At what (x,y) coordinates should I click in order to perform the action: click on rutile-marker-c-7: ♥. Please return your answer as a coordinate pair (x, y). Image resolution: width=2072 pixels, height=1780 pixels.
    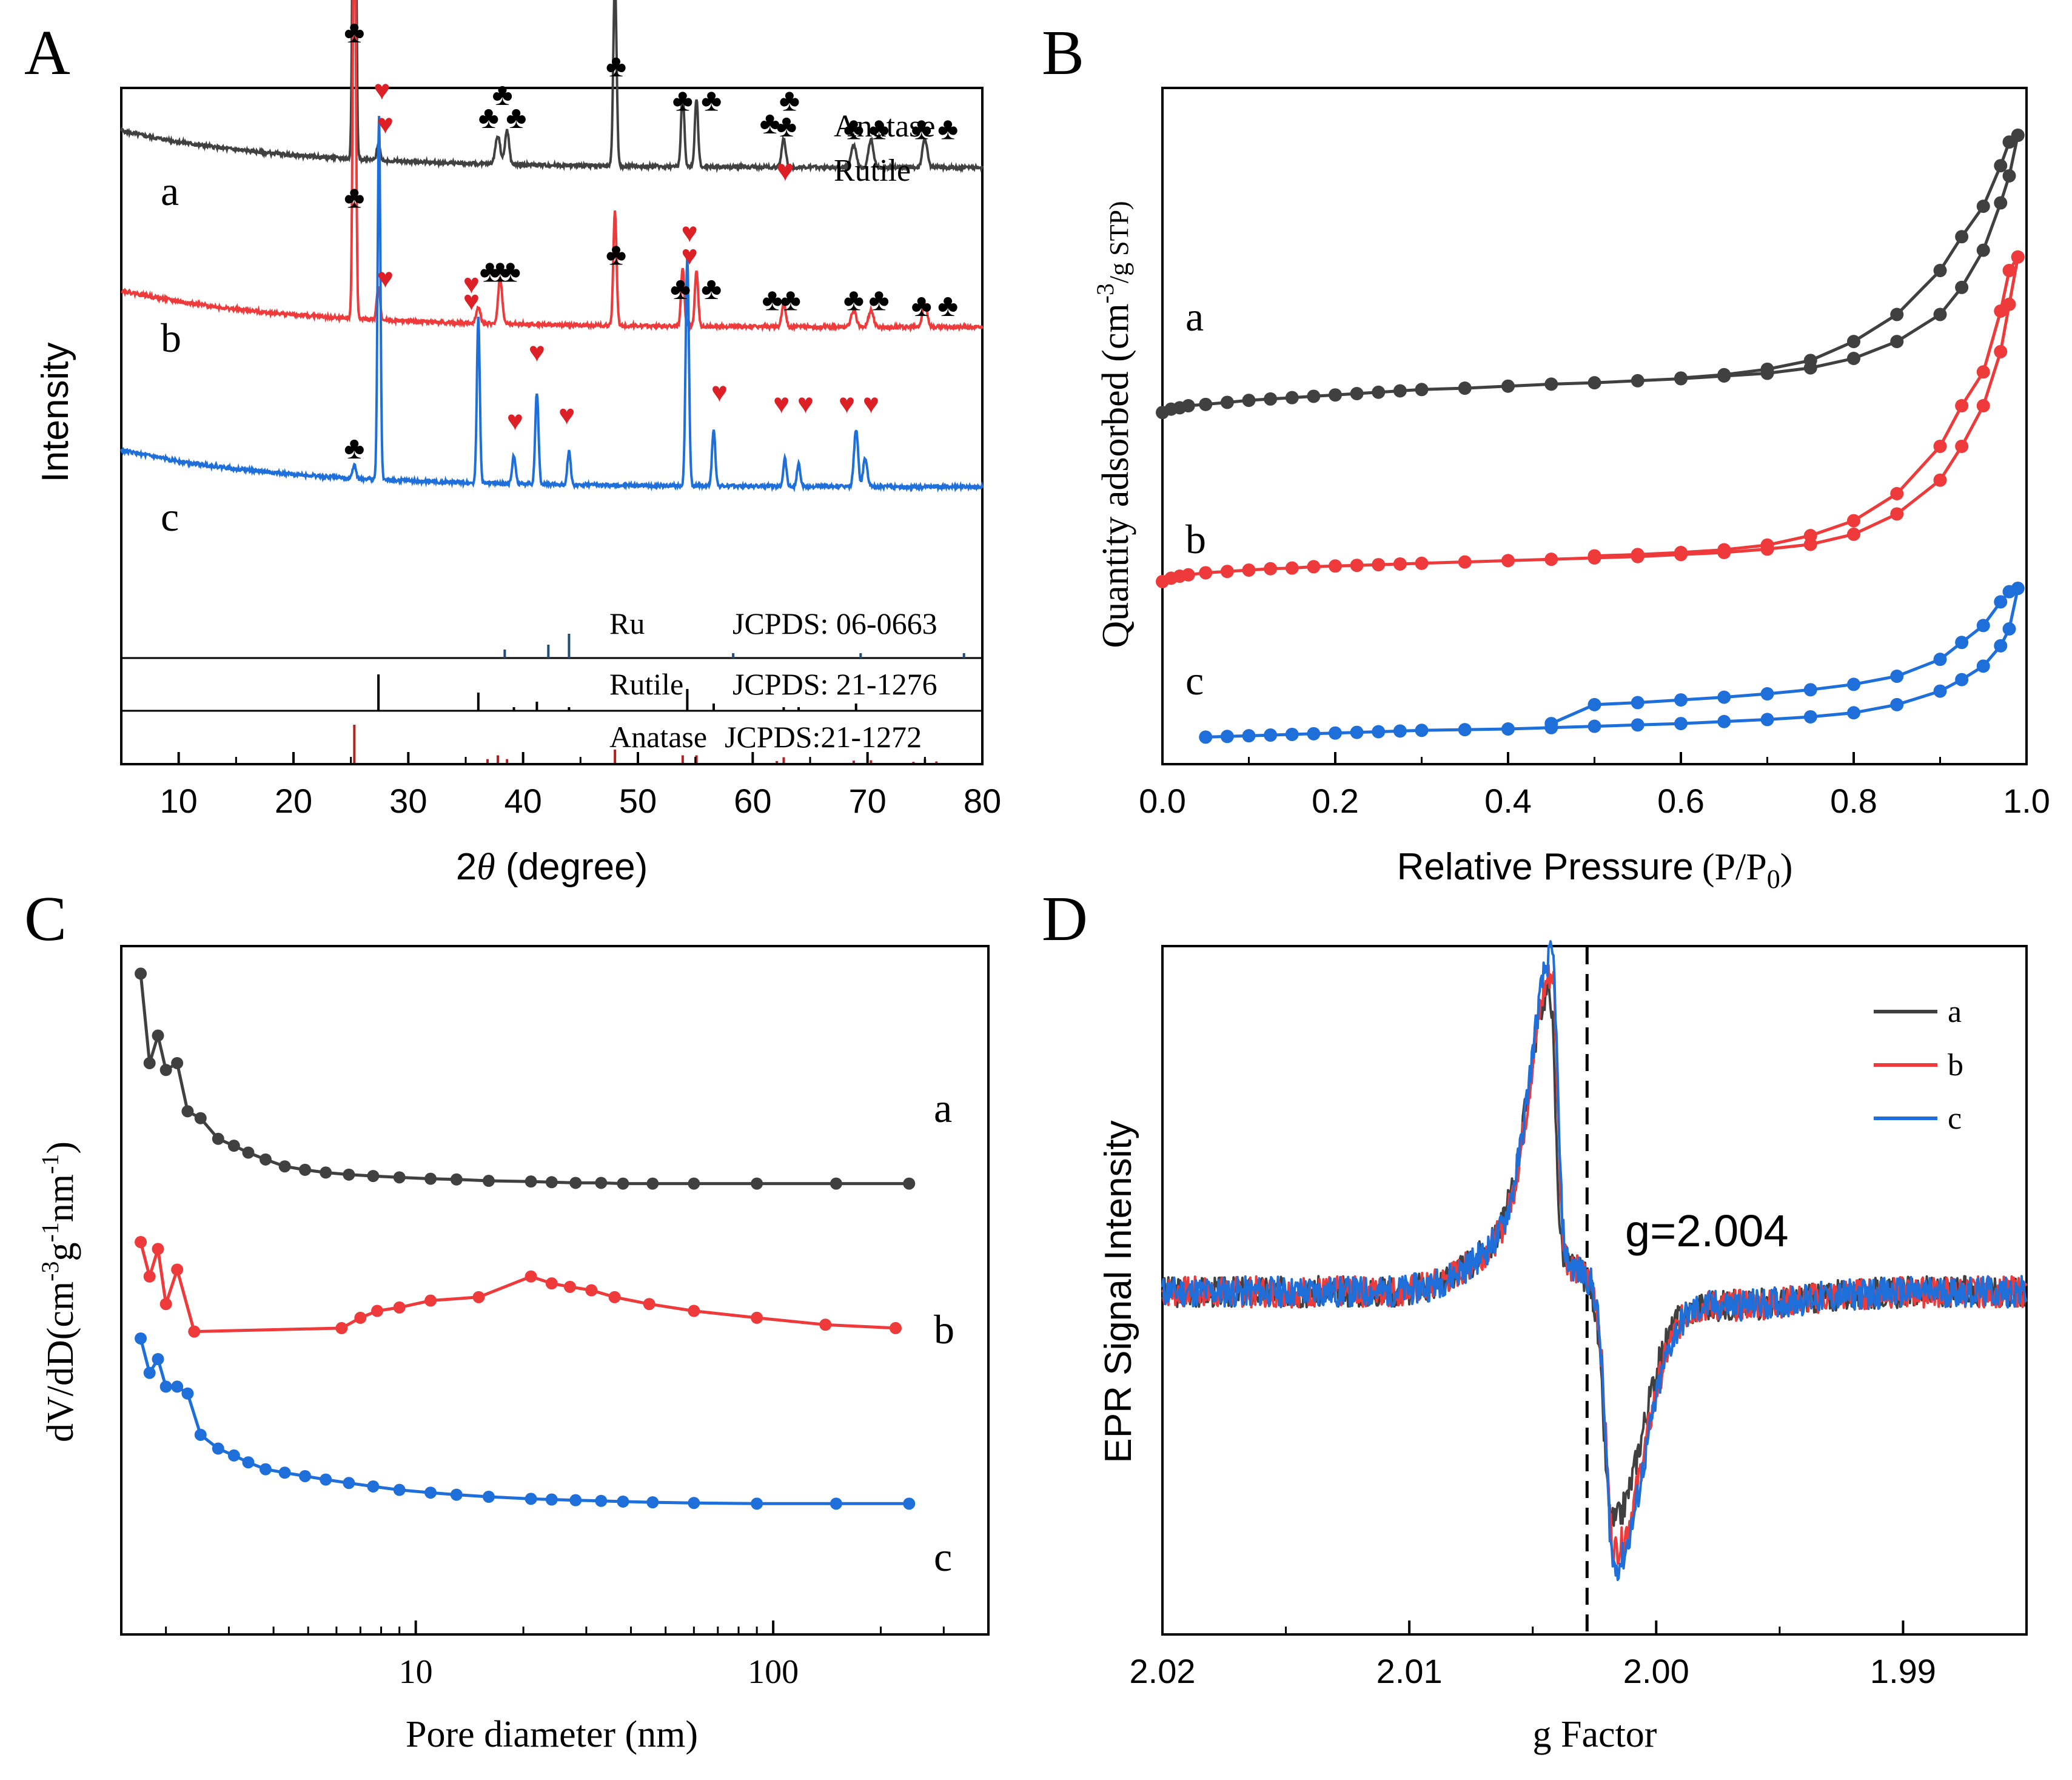
    Looking at the image, I should click on (719, 392).